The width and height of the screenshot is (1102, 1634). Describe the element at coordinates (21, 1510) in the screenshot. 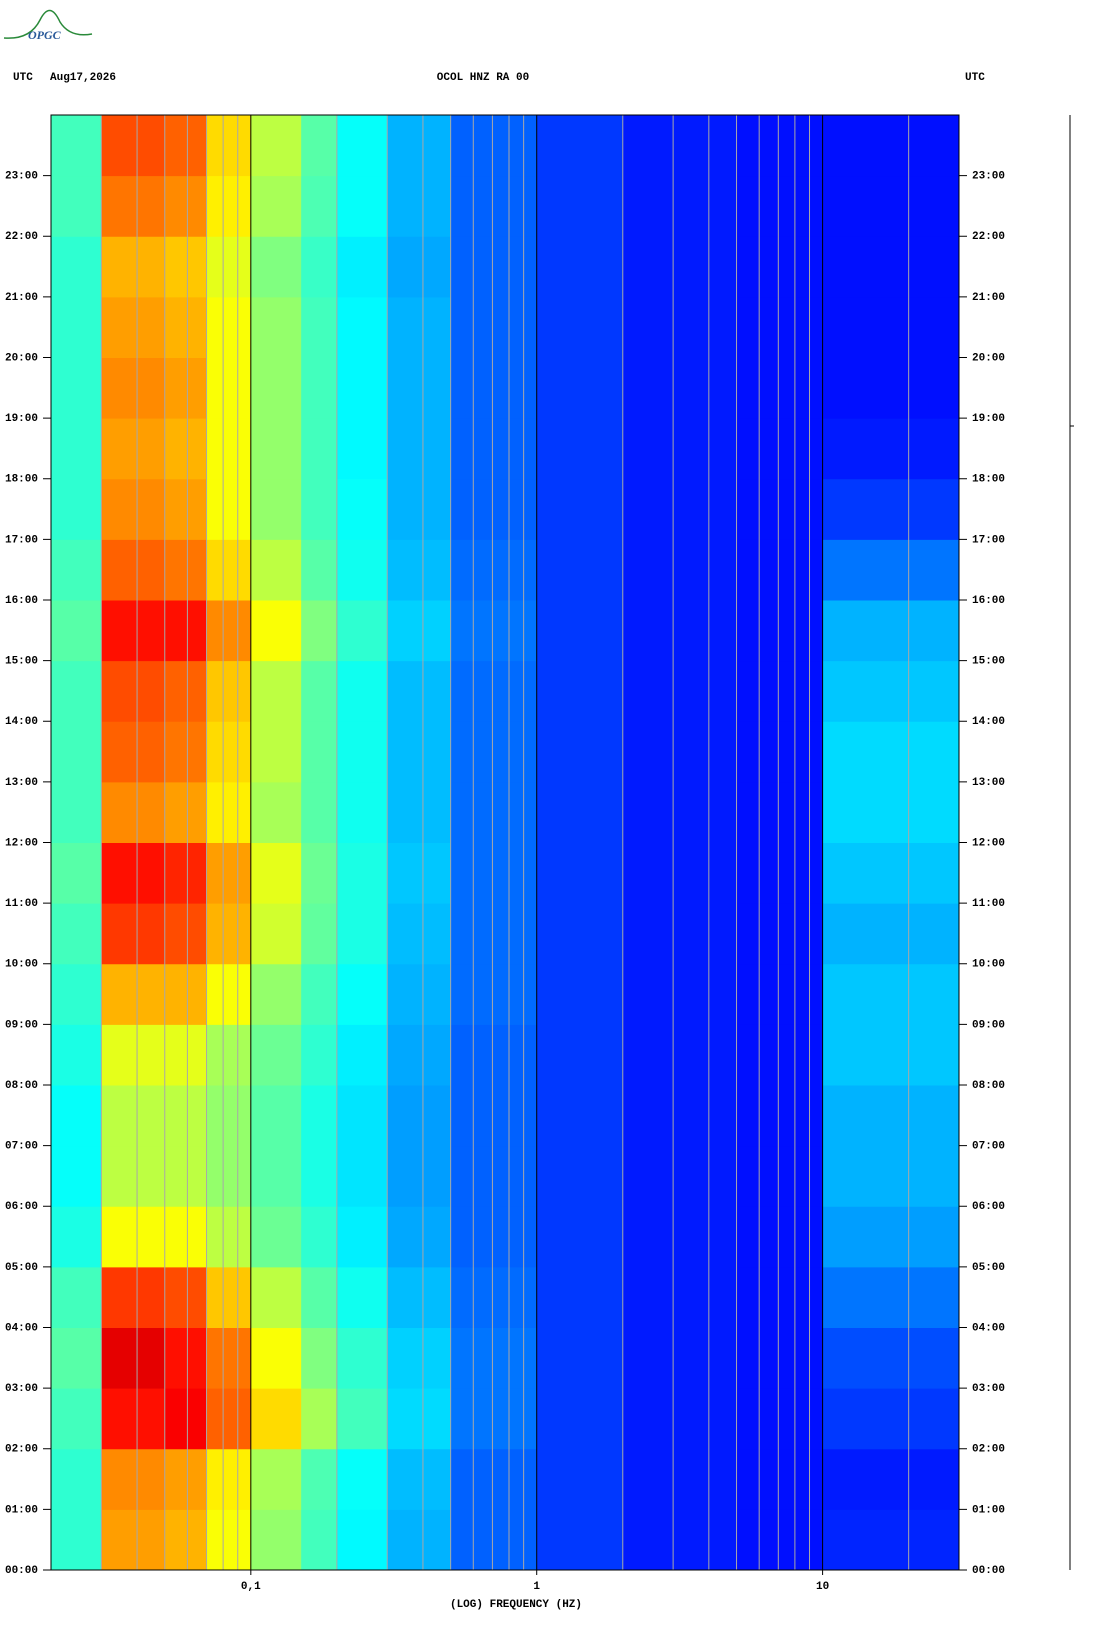

I see `y-tick-label-left: 01:00` at that location.